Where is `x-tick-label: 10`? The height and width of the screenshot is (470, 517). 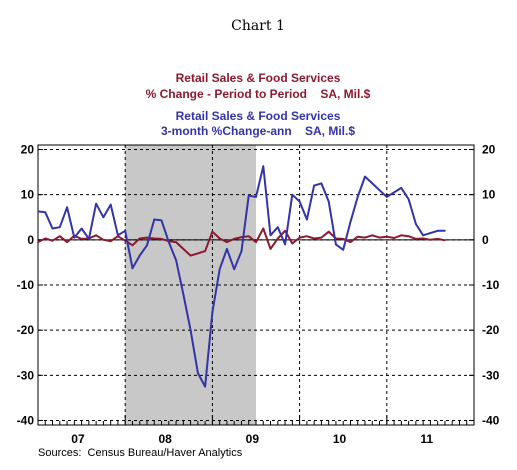 x-tick-label: 10 is located at coordinates (340, 439).